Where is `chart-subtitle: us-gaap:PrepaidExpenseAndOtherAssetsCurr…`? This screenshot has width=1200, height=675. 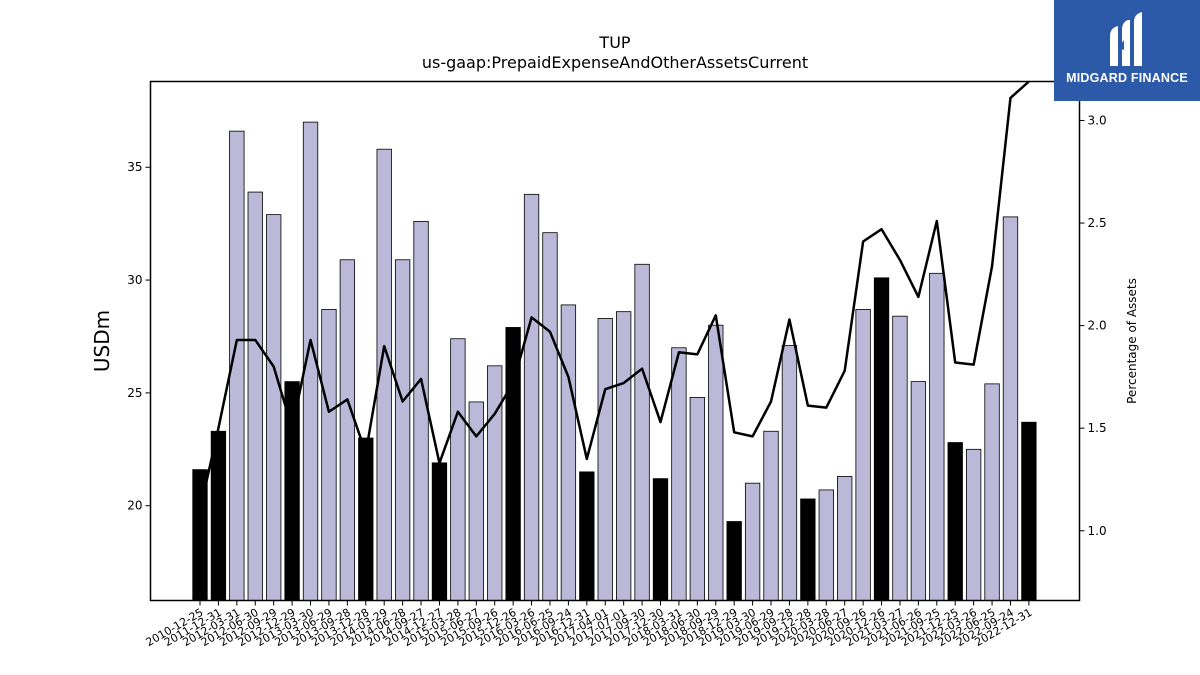
chart-subtitle: us-gaap:PrepaidExpenseAndOtherAssetsCurr… is located at coordinates (615, 62).